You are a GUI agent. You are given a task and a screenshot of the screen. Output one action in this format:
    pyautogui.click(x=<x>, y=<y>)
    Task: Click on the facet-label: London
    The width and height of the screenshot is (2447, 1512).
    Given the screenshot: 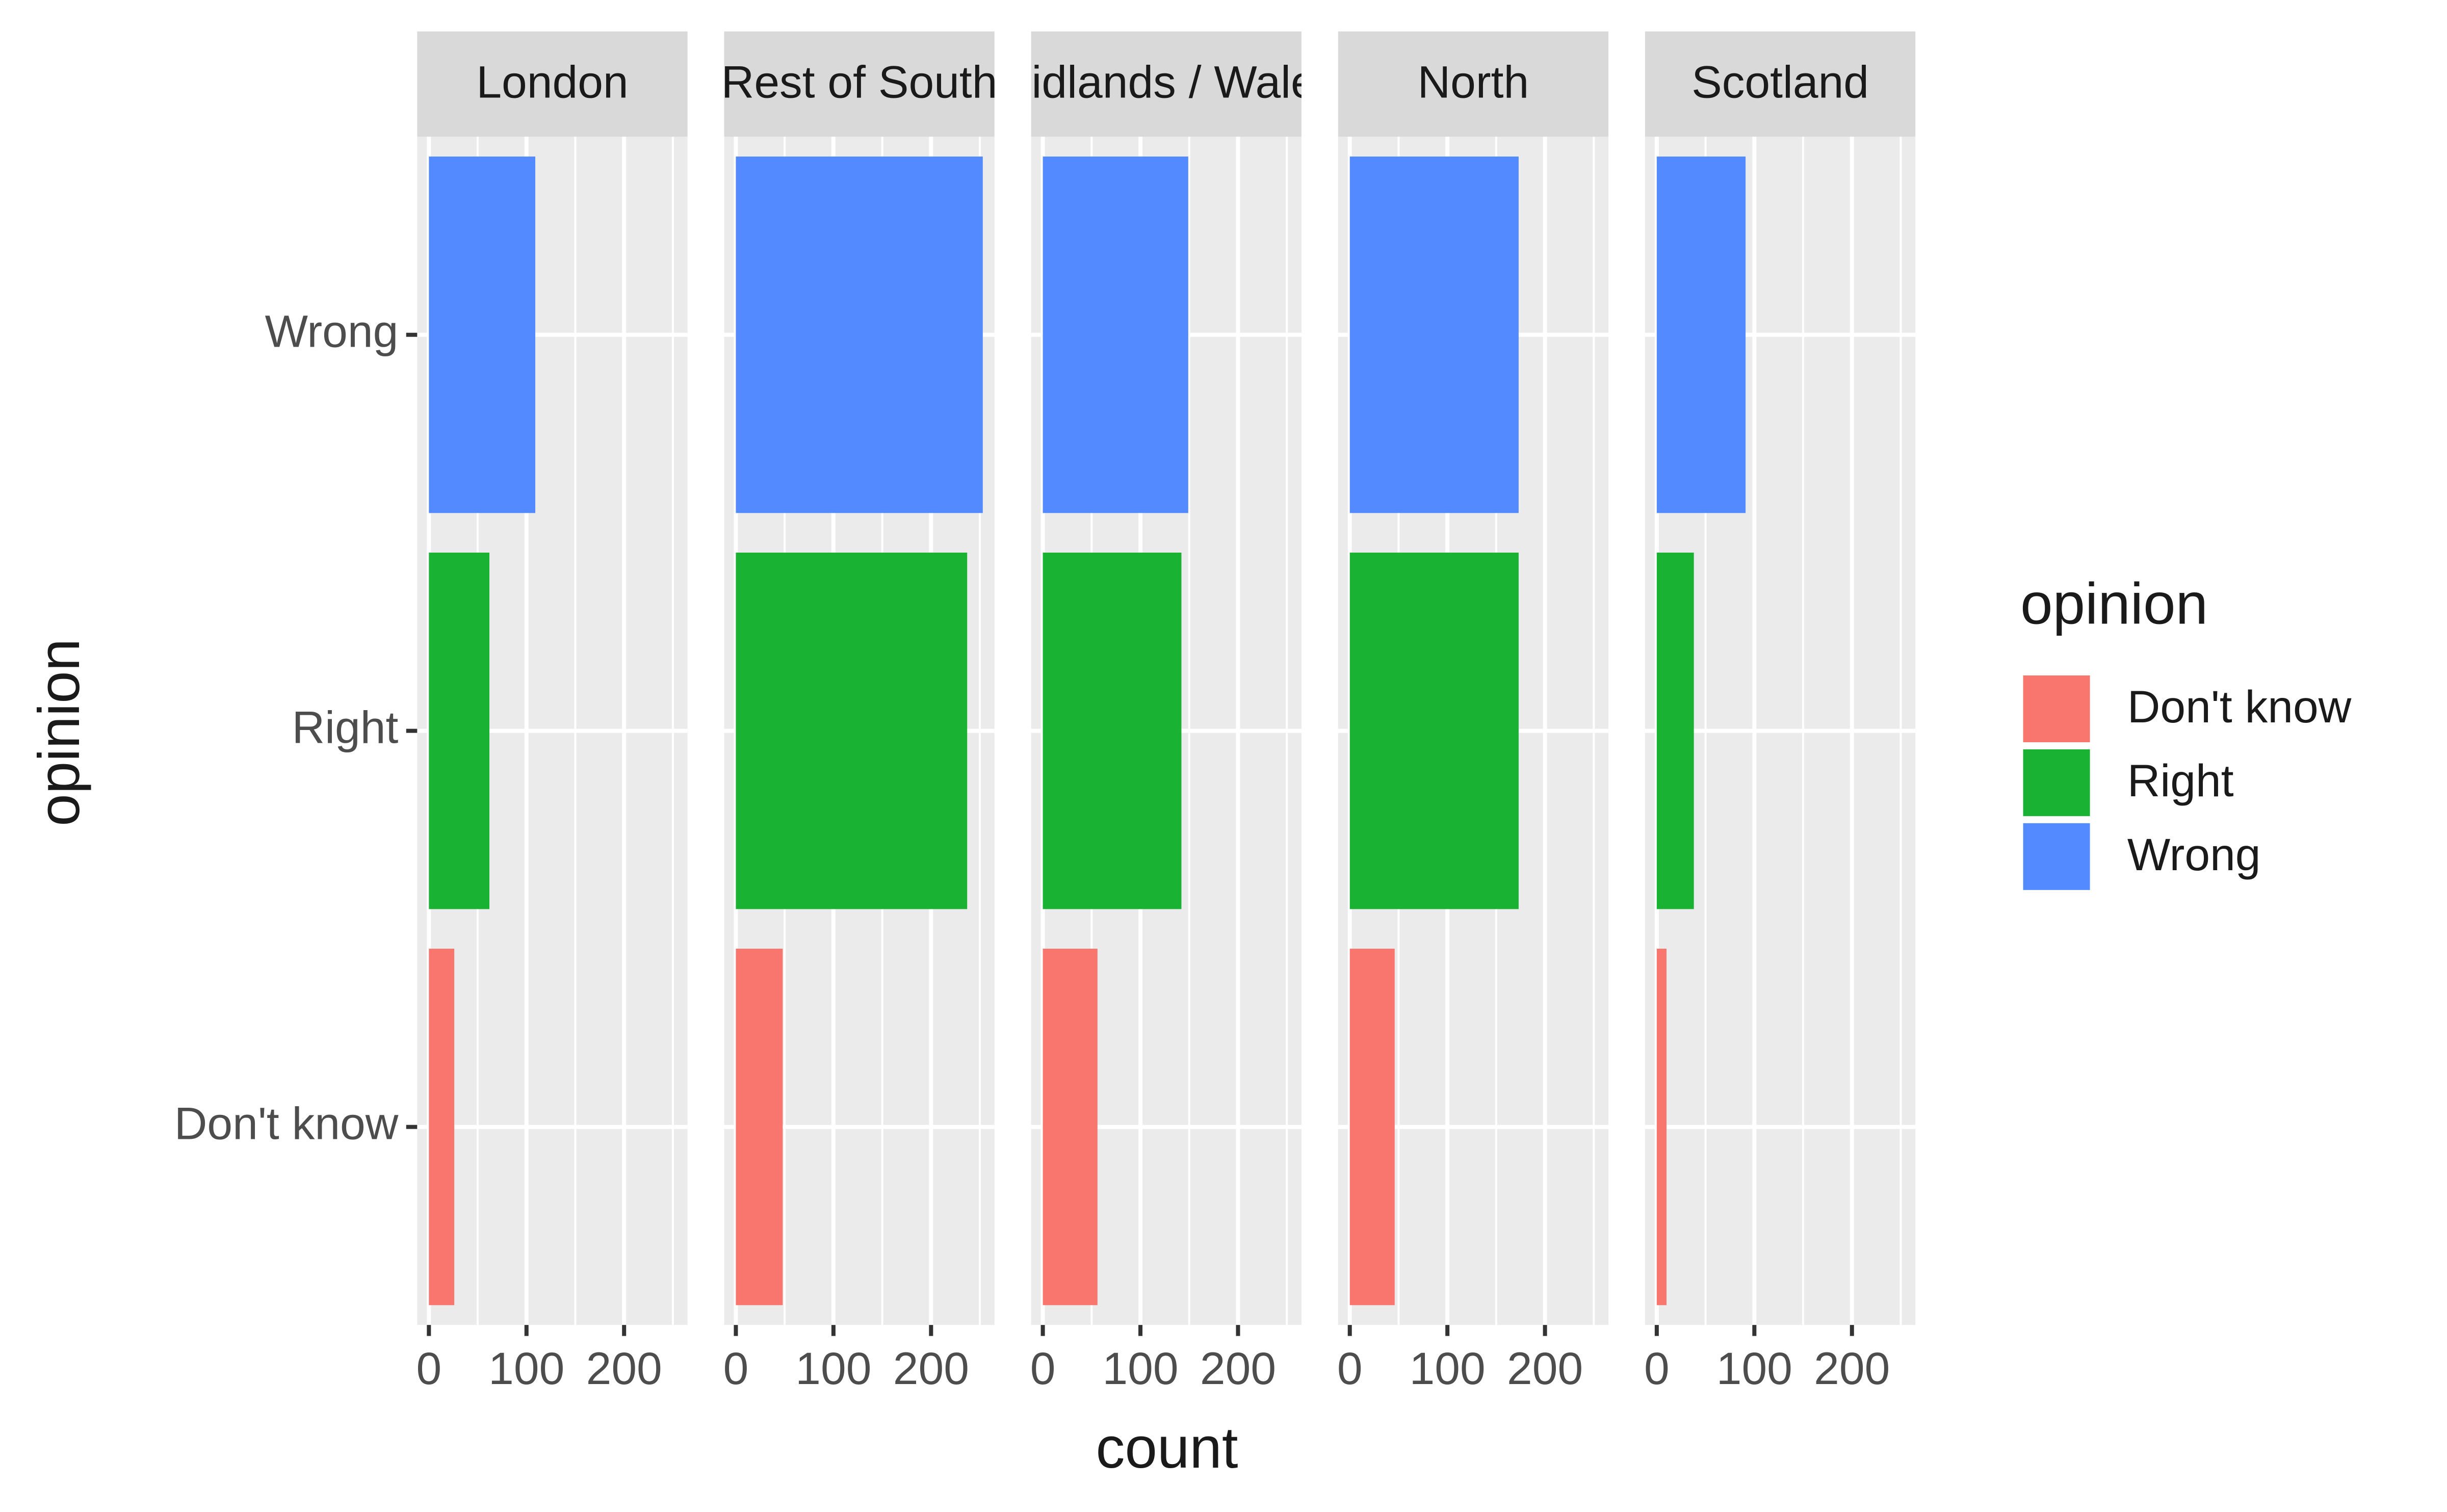 What is the action you would take?
    pyautogui.click(x=552, y=82)
    